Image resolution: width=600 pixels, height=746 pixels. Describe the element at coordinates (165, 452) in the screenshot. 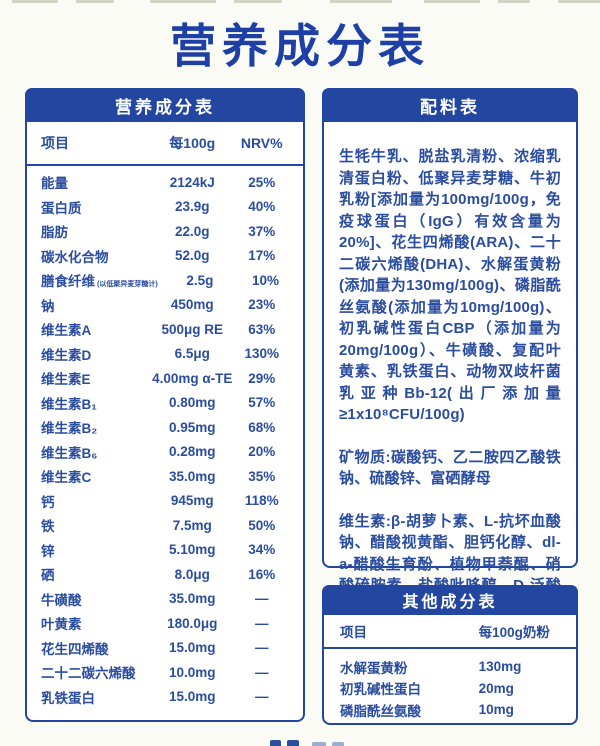

I see `table-row: 维生素B₆ 0.28mg 20%` at that location.